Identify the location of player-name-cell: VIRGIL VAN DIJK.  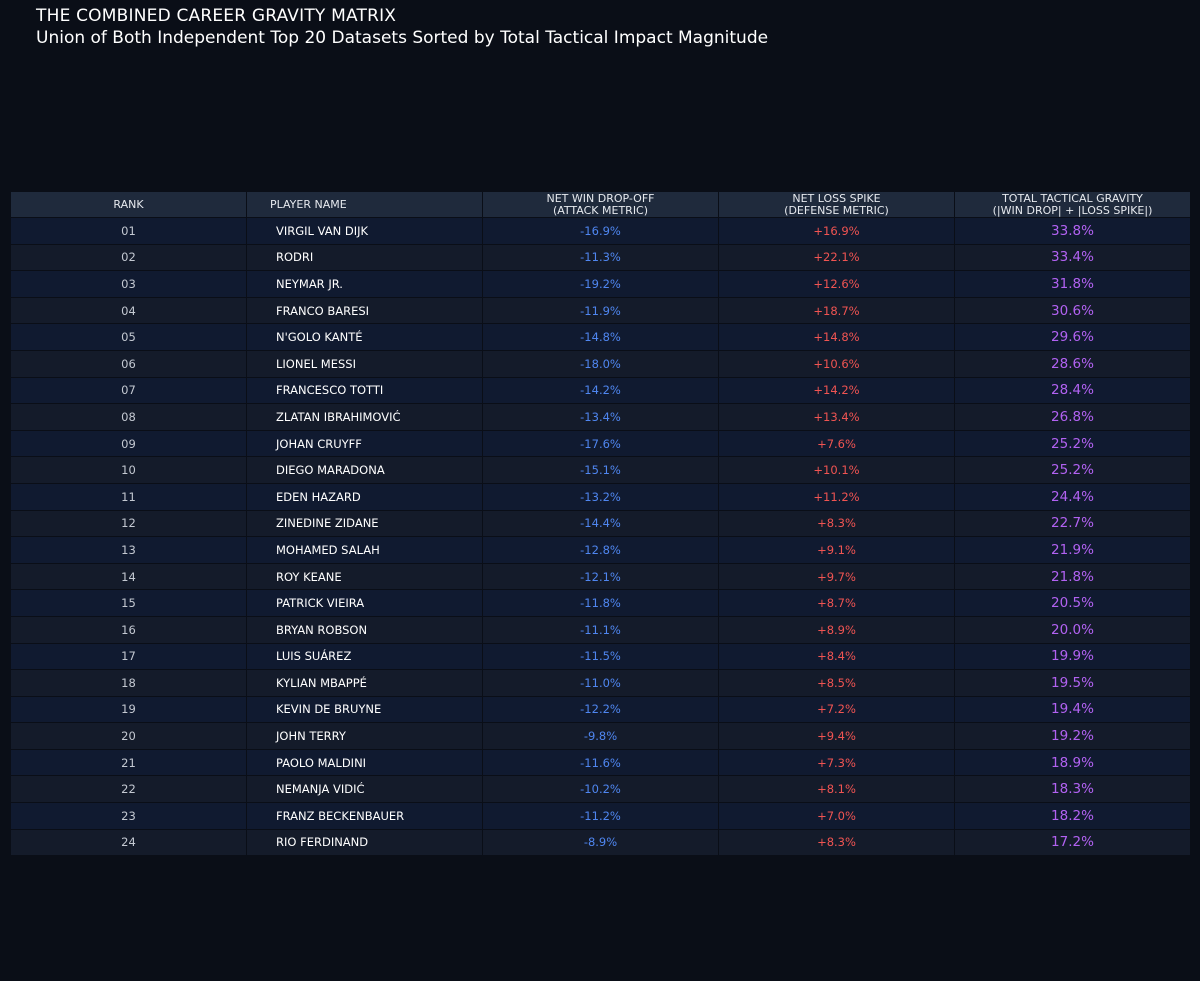
(364, 231).